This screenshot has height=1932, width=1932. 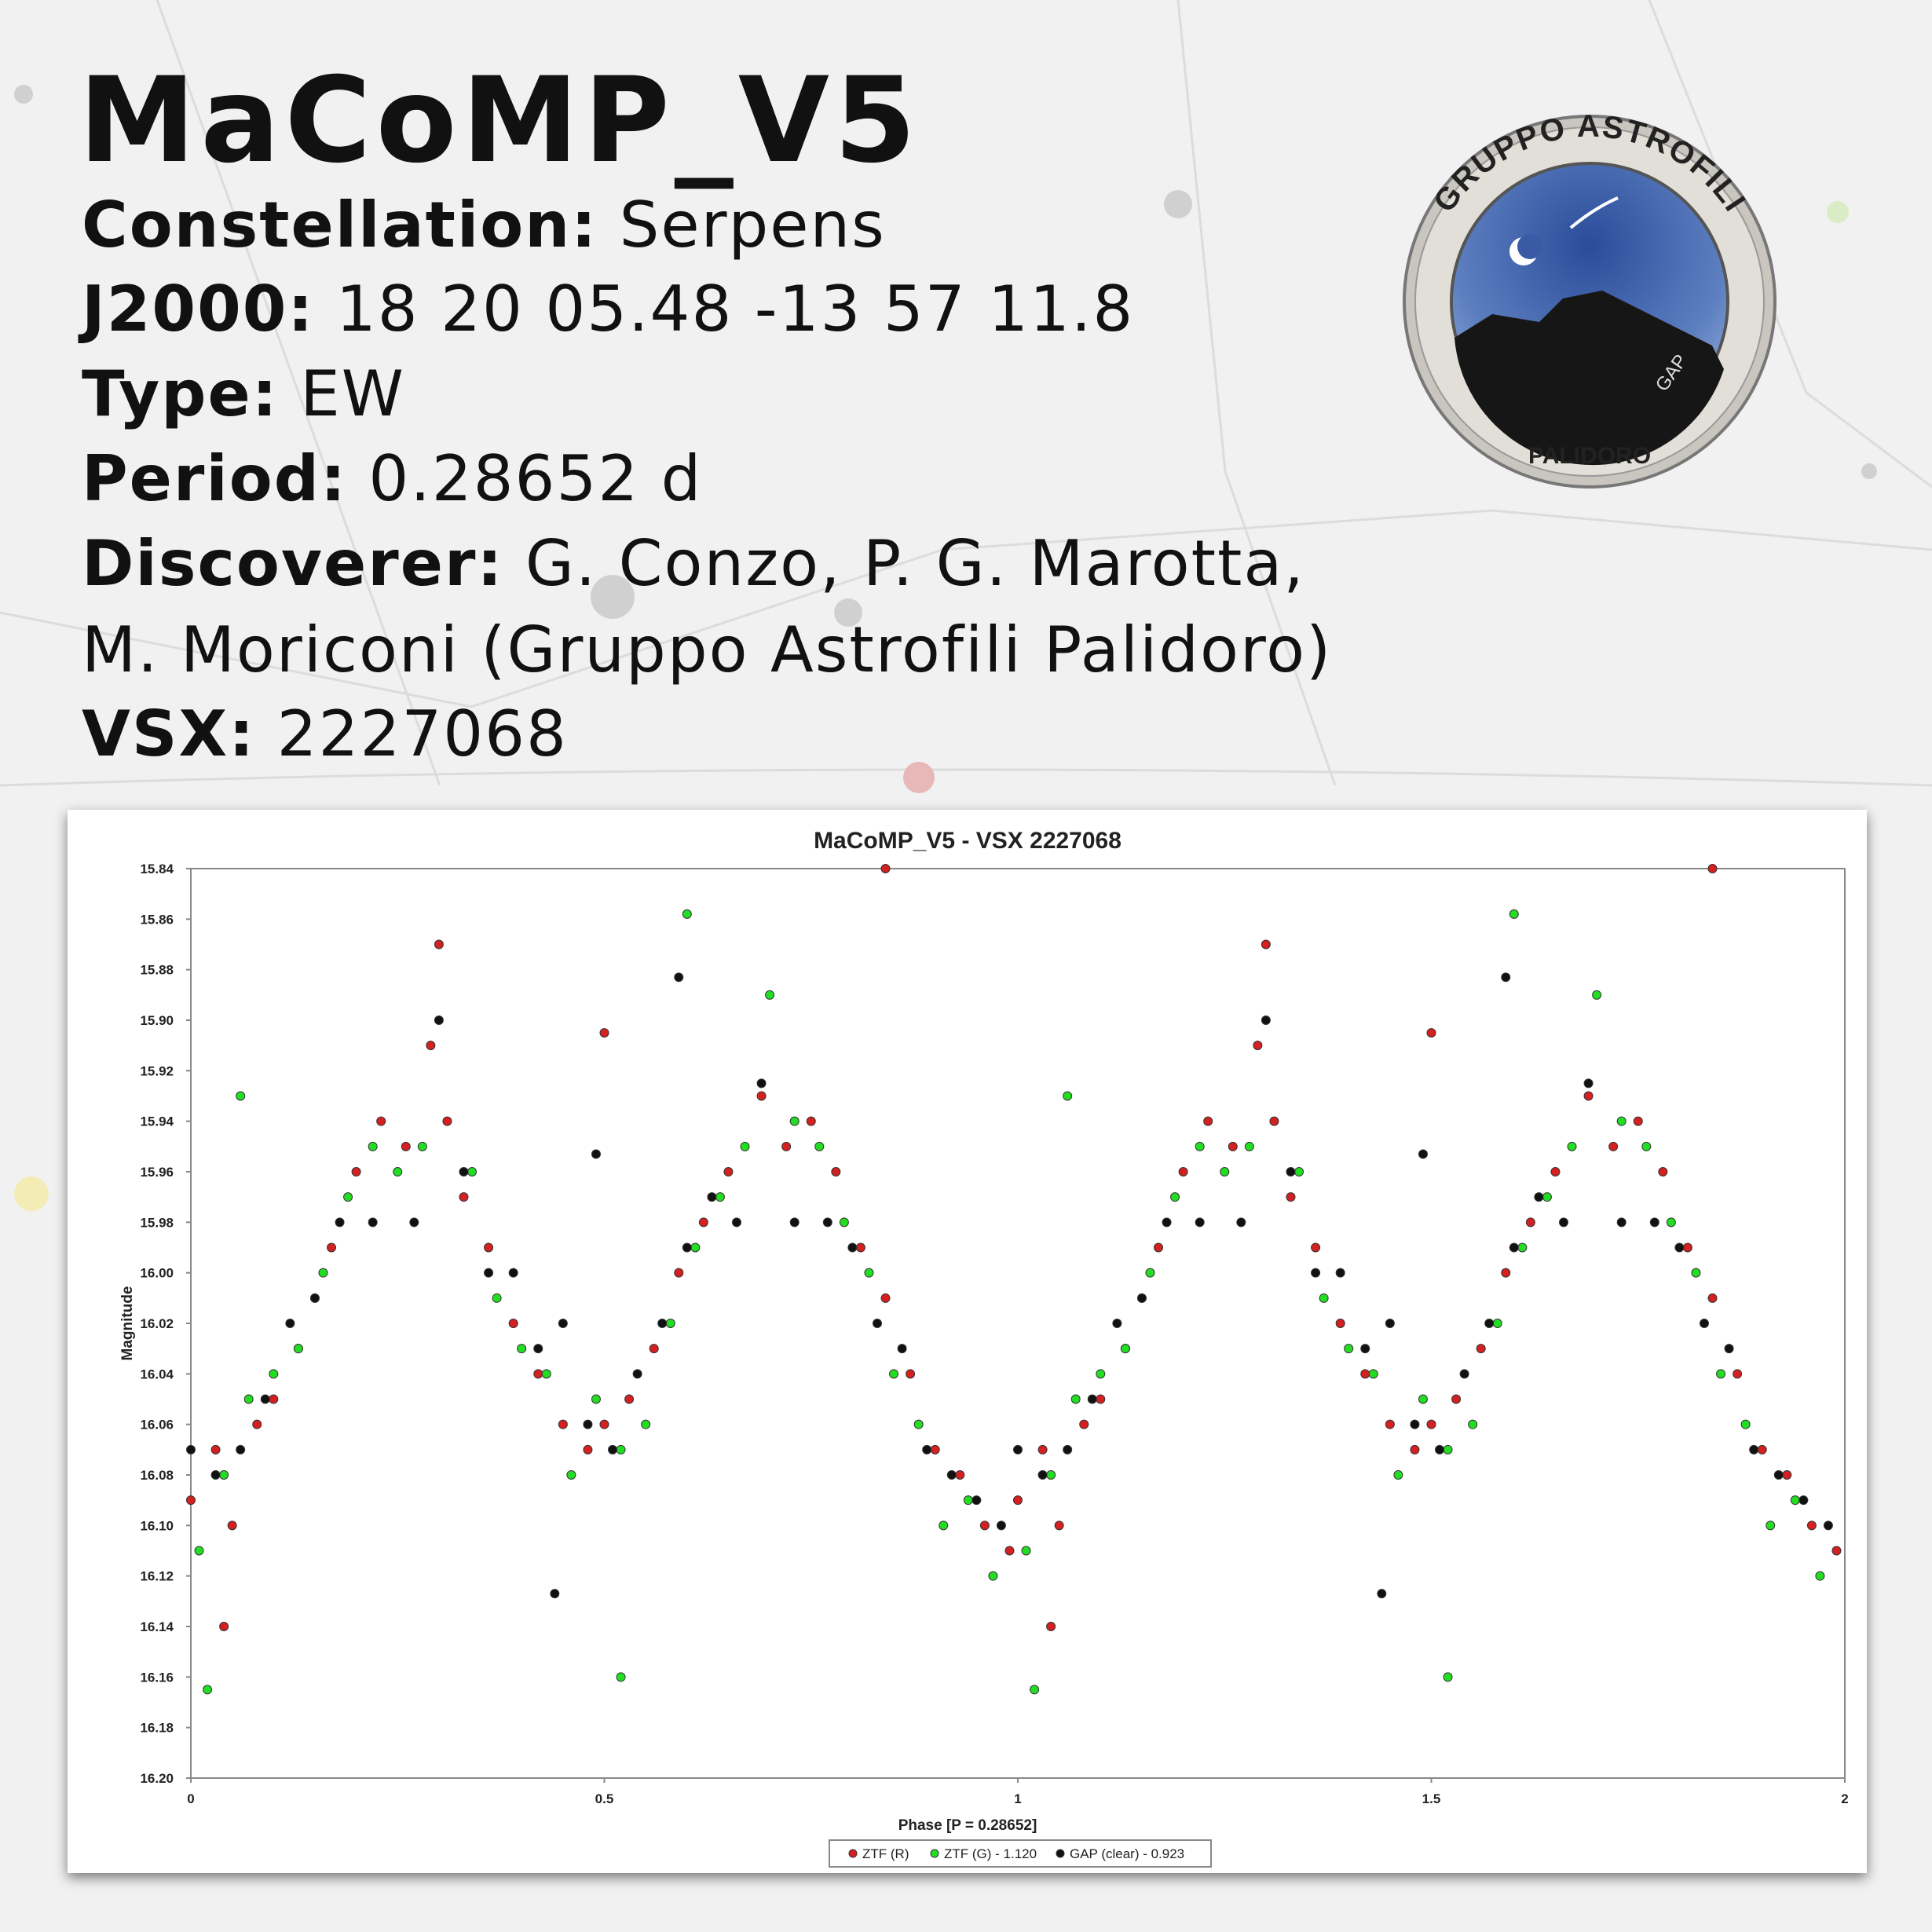 I want to click on x-tick-label: 1.5, so click(x=1432, y=1798).